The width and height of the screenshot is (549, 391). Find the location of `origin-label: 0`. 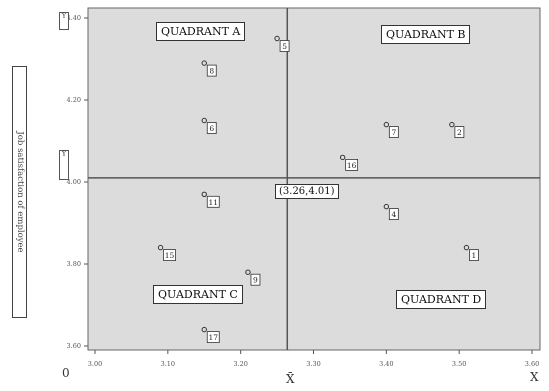

origin-label: 0 is located at coordinates (66, 373).